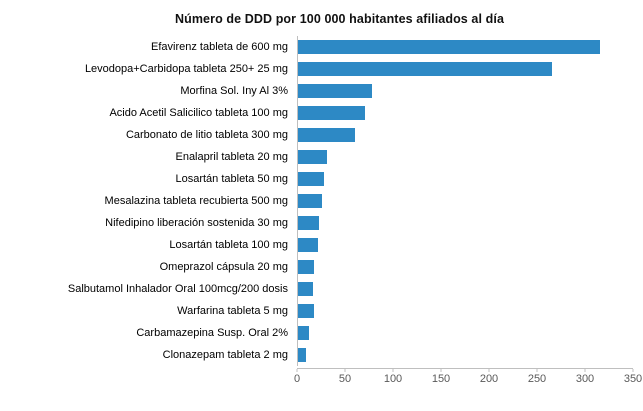  I want to click on bar-row: Carbonato de litio tableta 300 mg, so click(319, 135).